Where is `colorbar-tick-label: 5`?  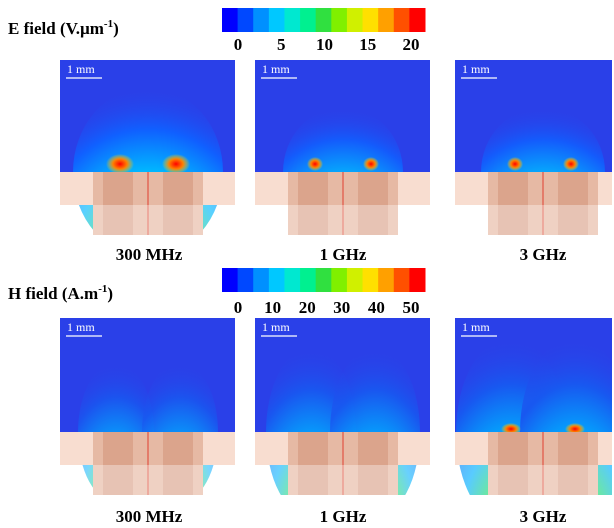
colorbar-tick-label: 5 is located at coordinates (281, 44).